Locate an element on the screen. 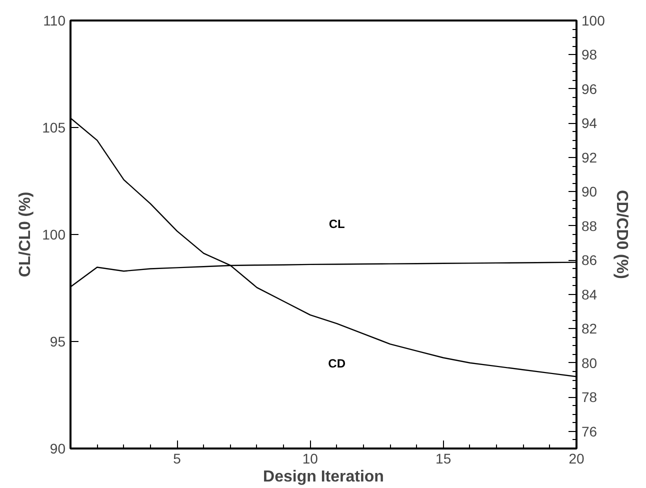 This screenshot has height=488, width=646. y2-tick-label: 86 is located at coordinates (590, 260).